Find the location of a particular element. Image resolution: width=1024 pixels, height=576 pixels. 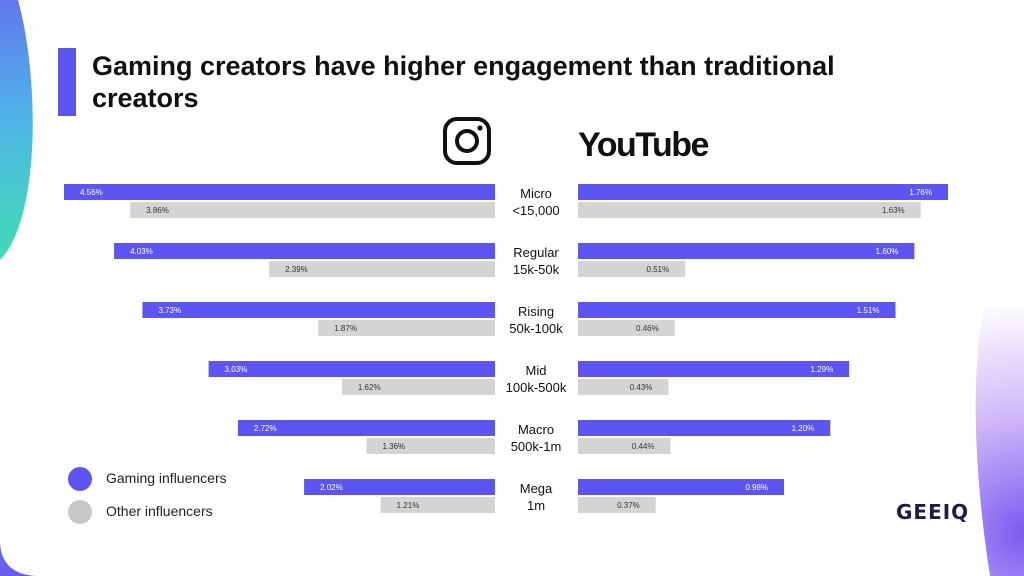

label-instagram-gaming-micro: 4.56% is located at coordinates (91, 192).